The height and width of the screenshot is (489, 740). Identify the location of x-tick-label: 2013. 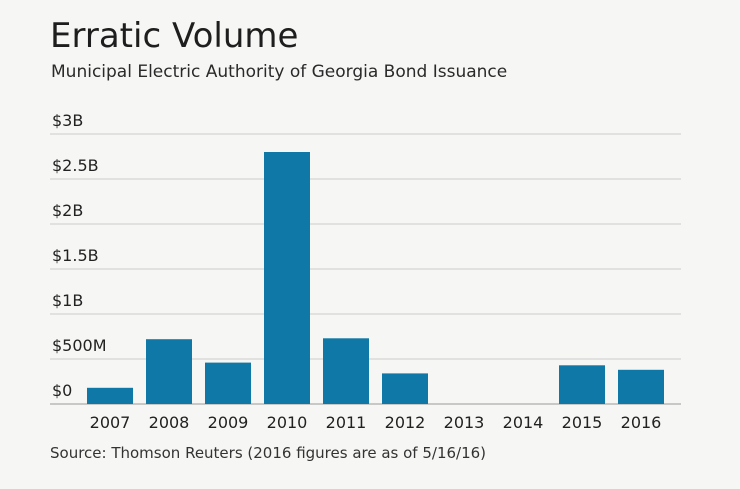
(464, 422).